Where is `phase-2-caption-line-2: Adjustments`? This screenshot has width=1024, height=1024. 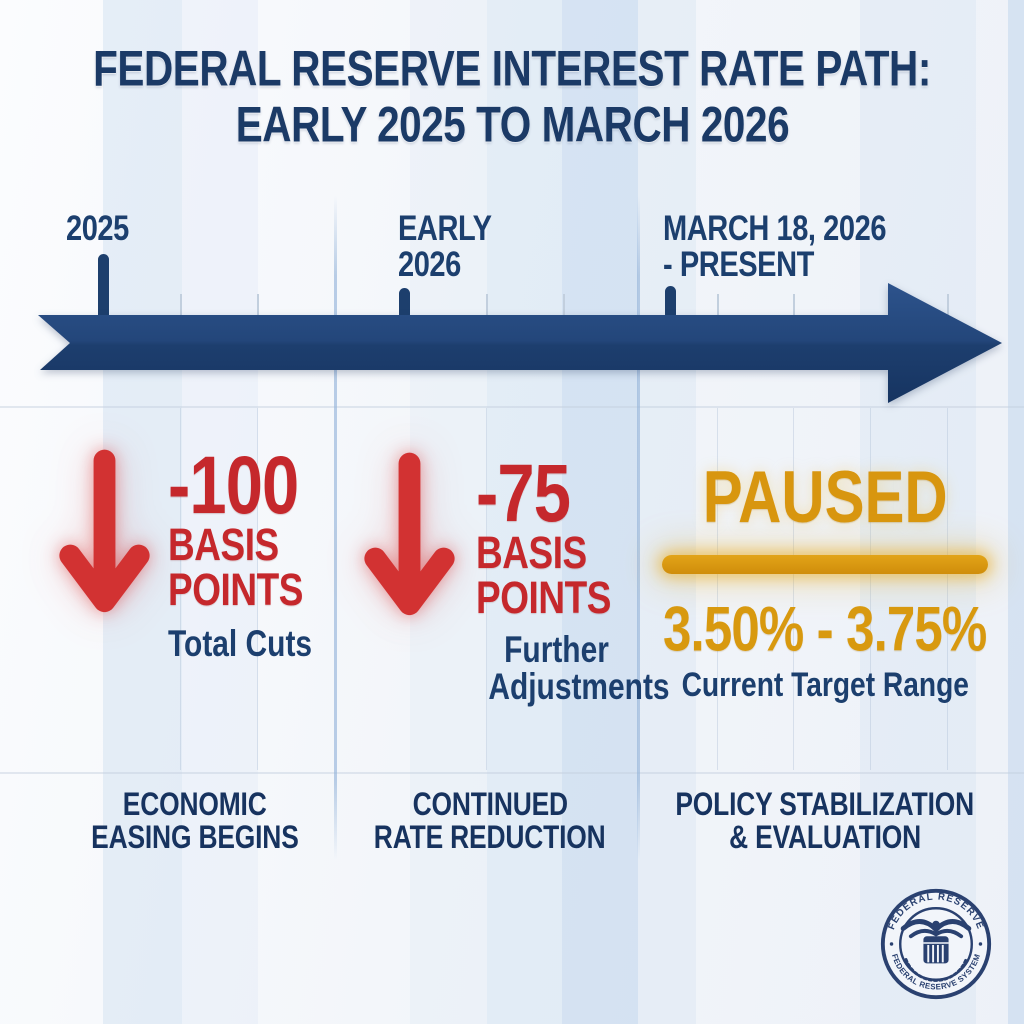 phase-2-caption-line-2: Adjustments is located at coordinates (579, 687).